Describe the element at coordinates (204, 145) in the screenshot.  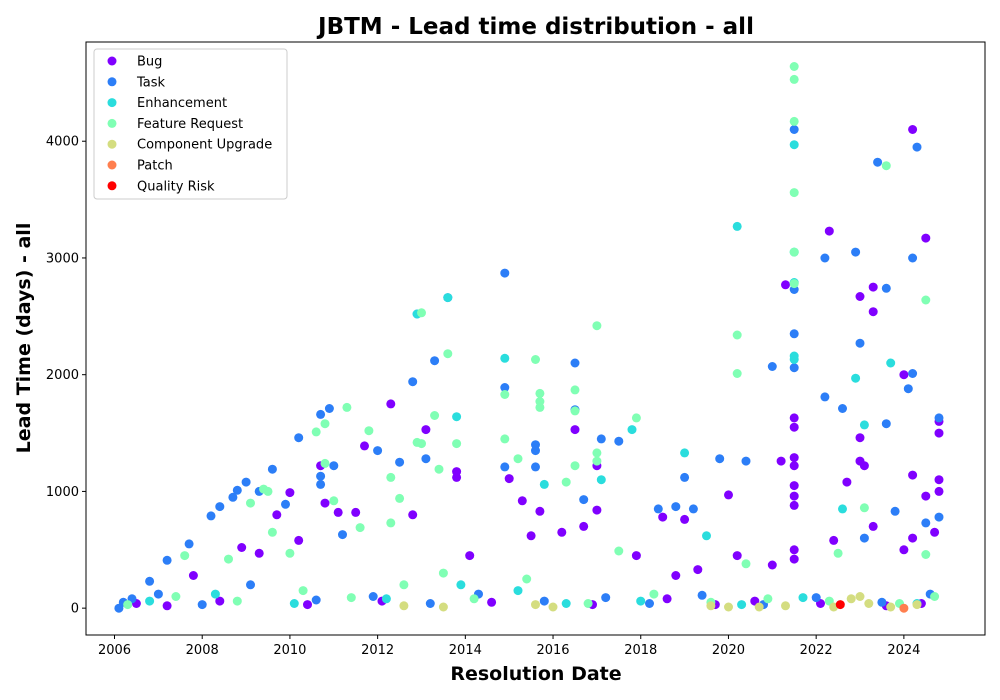
I see `legend-label: Component Upgrade` at that location.